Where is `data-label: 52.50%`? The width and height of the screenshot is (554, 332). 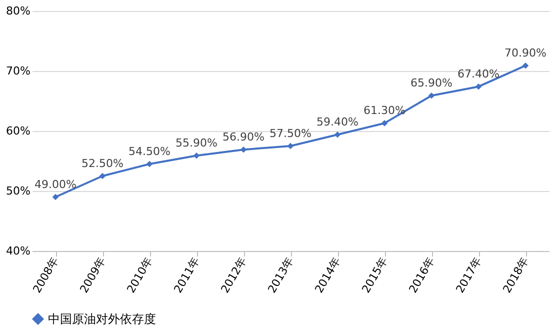 data-label: 52.50% is located at coordinates (103, 163).